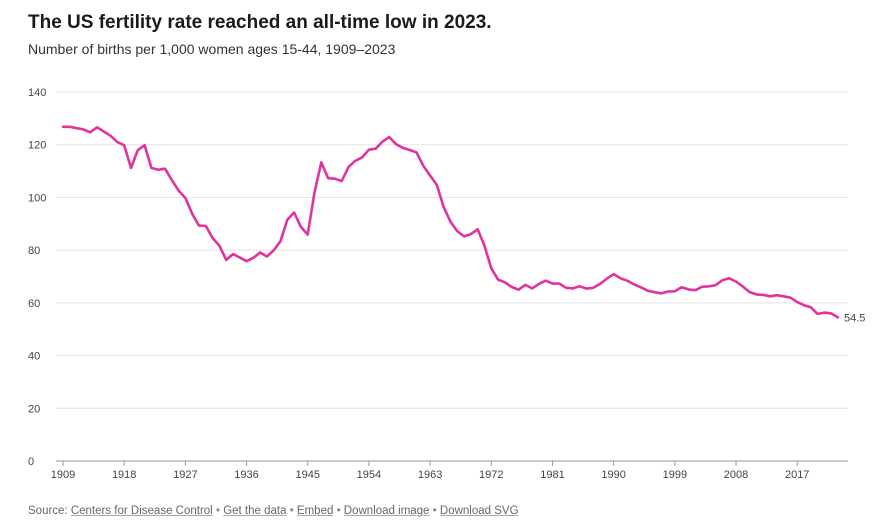 The image size is (878, 526). Describe the element at coordinates (552, 475) in the screenshot. I see `x-tick-label: 1981` at that location.